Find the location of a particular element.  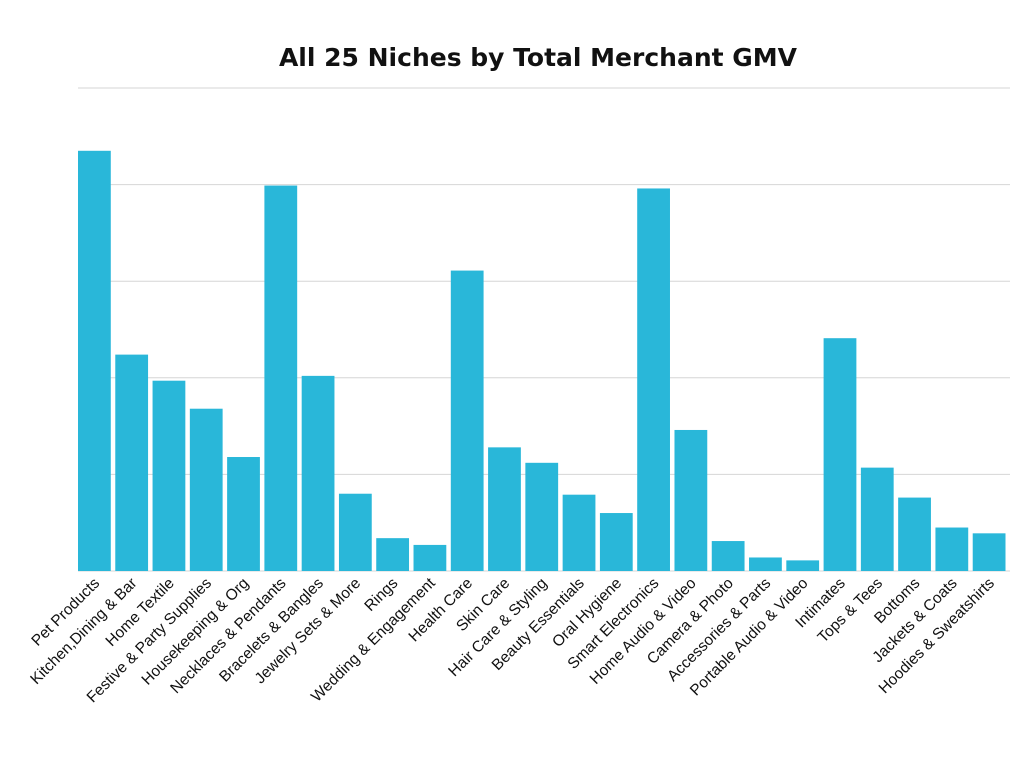

bar-skin-care is located at coordinates (504, 509).